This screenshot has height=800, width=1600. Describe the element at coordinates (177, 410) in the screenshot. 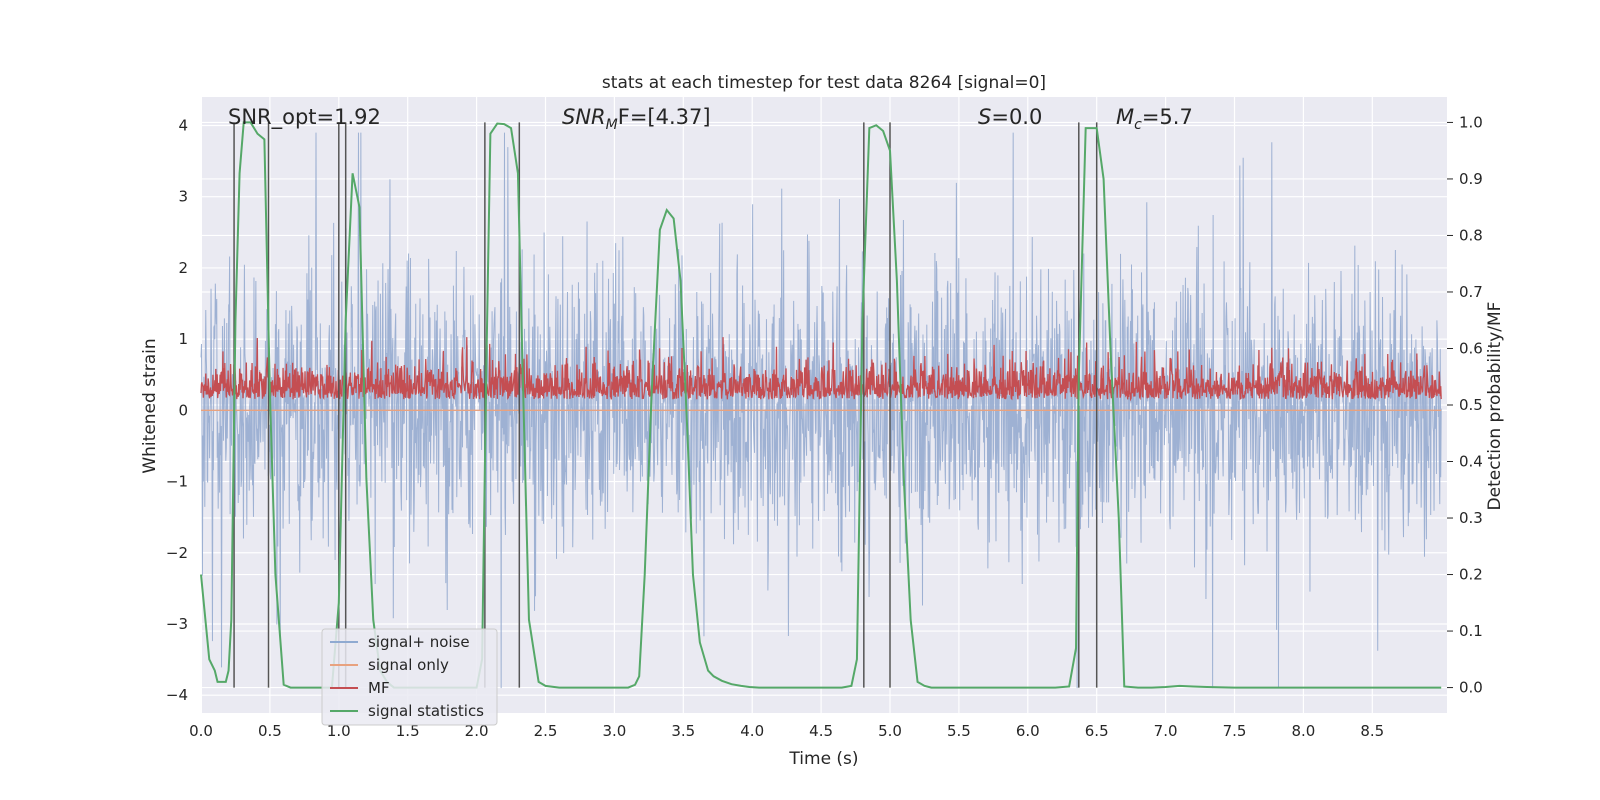

I see `y-axis-ticks: −4 −3 −2 −1 0 1 2 3 4` at that location.